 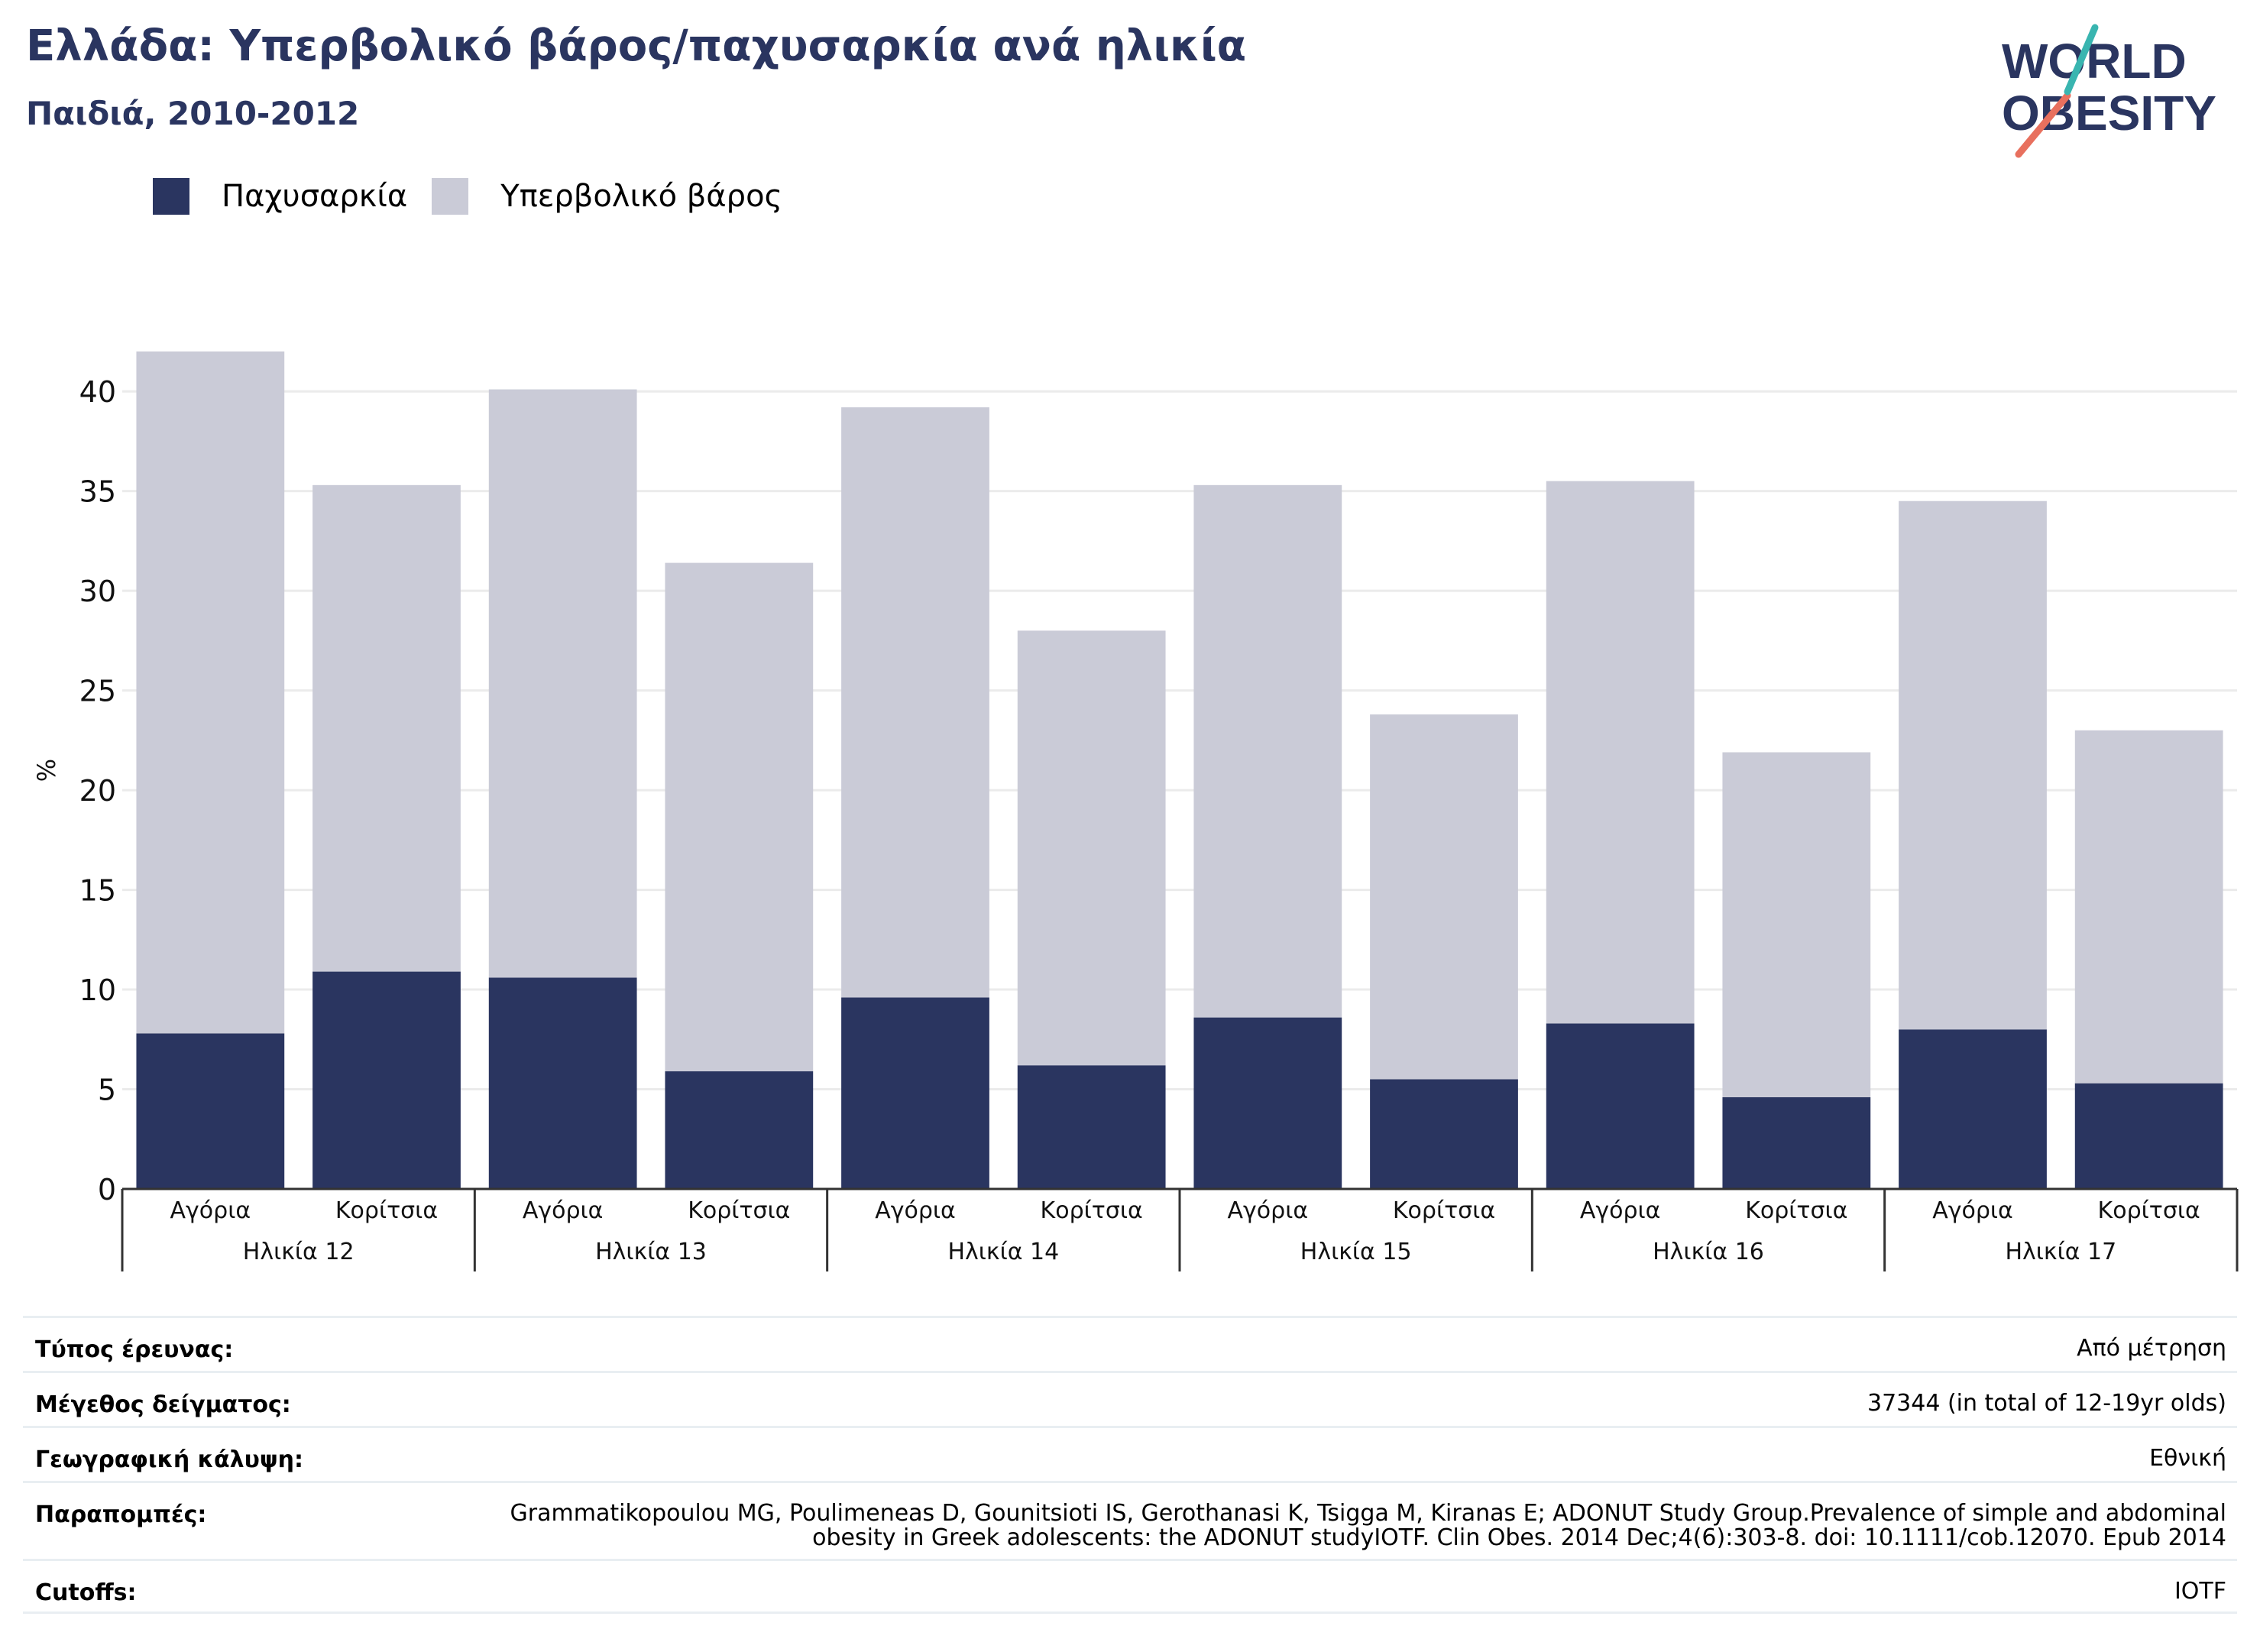 I want to click on y-tick-label: 30, so click(x=97, y=591).